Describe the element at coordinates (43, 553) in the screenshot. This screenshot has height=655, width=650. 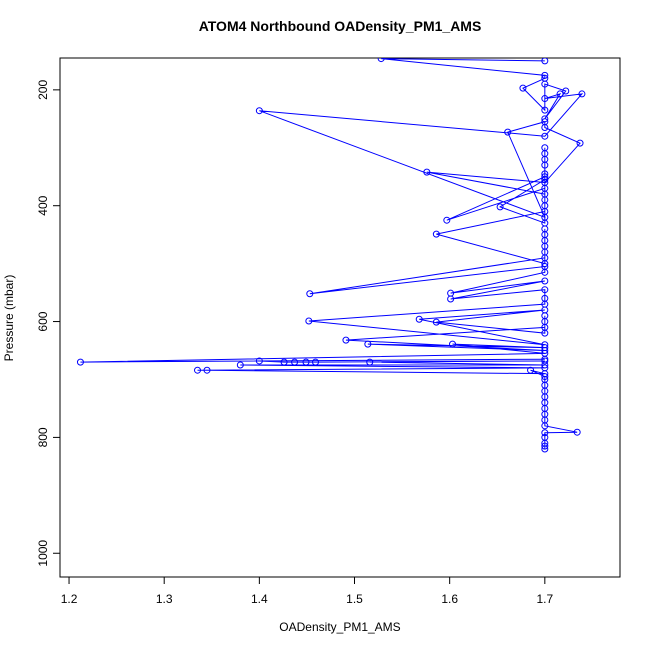
I see `y-tick-label: 1000` at that location.